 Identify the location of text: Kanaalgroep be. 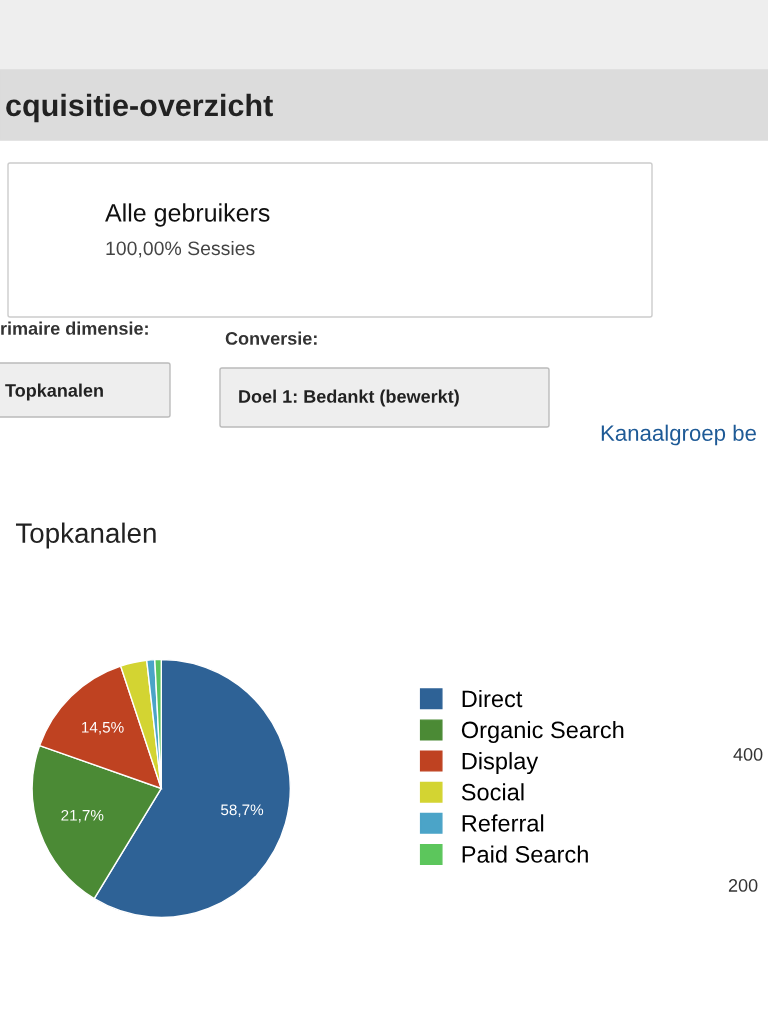
(678, 435).